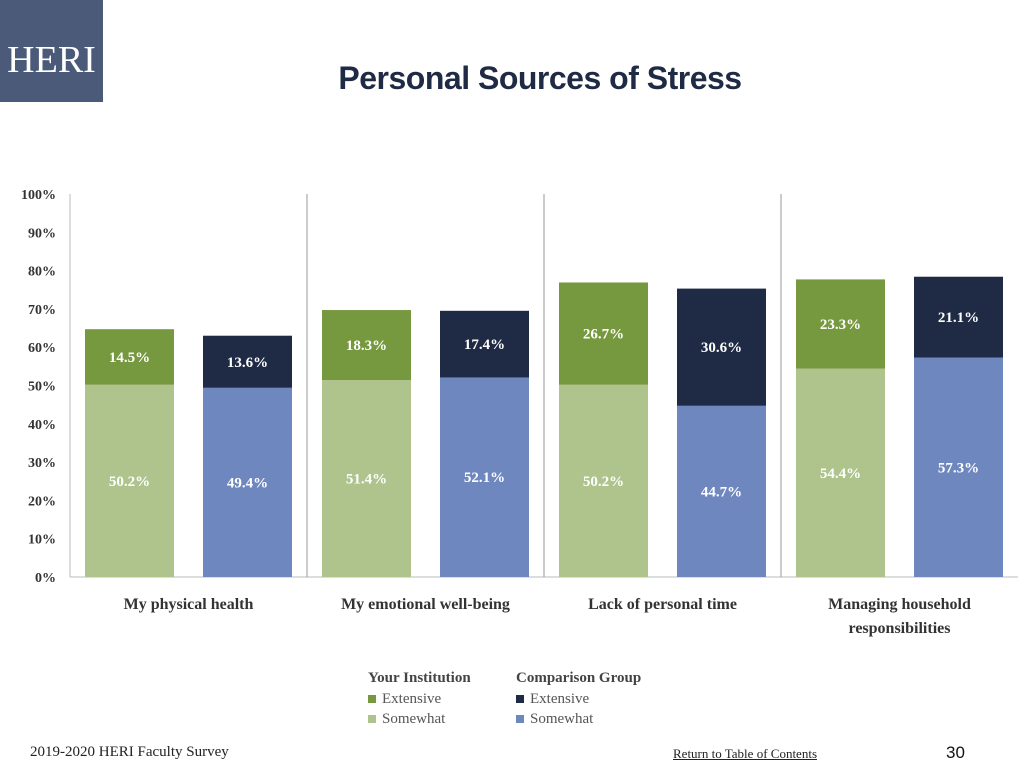 This screenshot has height=768, width=1024. I want to click on legend-heading-comparison: Comparison Group, so click(579, 678).